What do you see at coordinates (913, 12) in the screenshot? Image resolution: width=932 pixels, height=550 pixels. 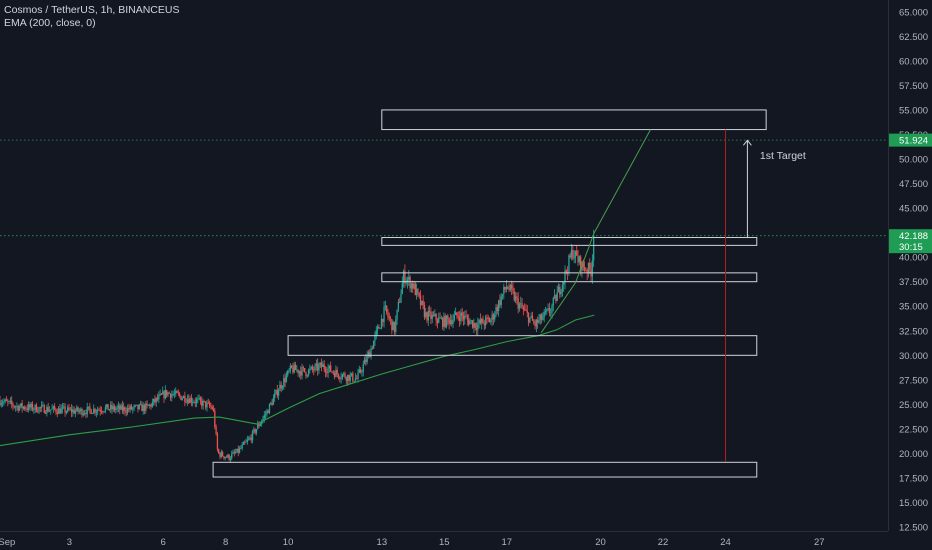 I see `y-tick-label: 65.000` at bounding box center [913, 12].